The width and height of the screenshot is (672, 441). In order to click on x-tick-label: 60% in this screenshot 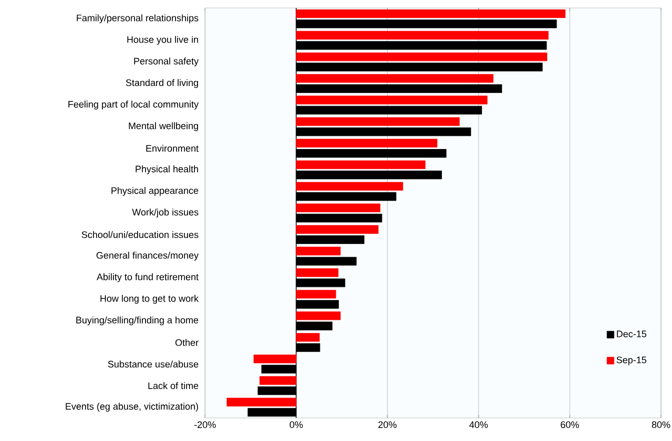, I will do `click(569, 424)`.